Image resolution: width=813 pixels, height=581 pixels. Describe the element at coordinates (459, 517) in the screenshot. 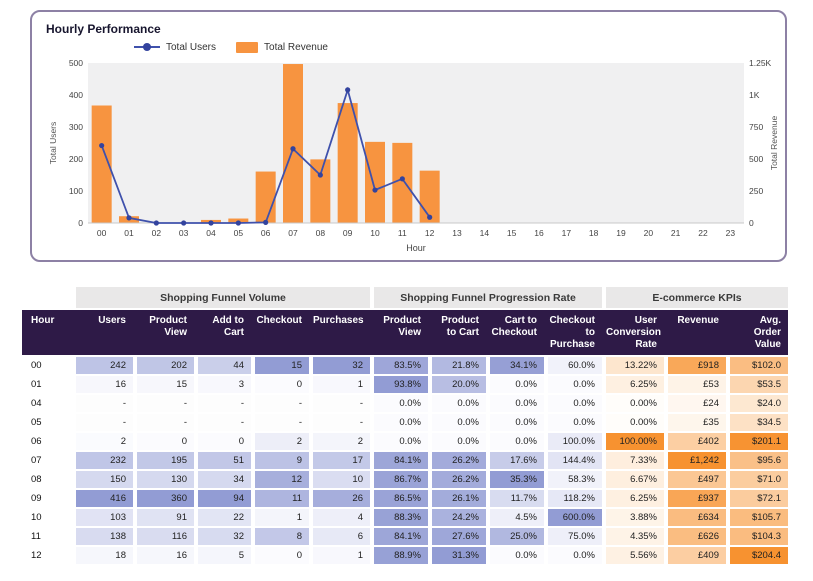

I see `table-cell: 24.2%` at that location.